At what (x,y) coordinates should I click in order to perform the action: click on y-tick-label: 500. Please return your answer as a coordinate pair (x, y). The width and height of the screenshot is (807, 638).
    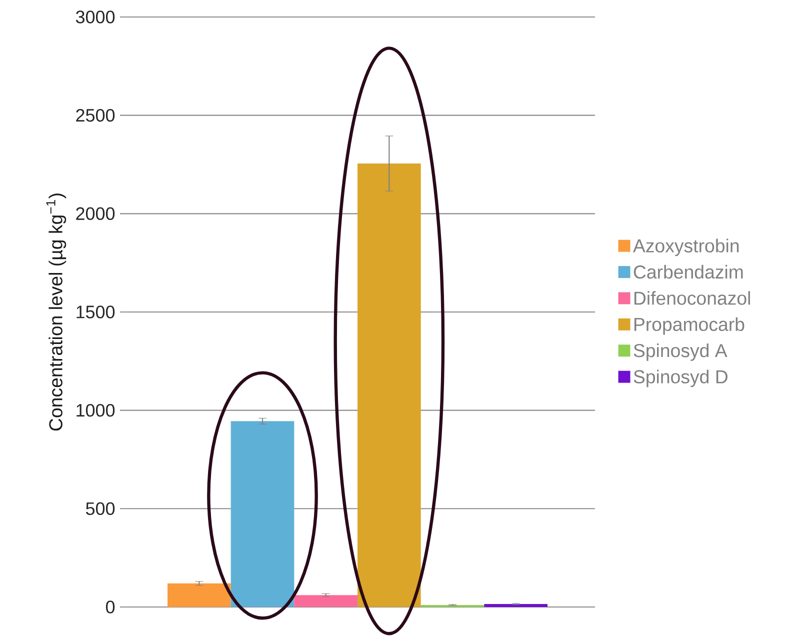
    Looking at the image, I should click on (100, 509).